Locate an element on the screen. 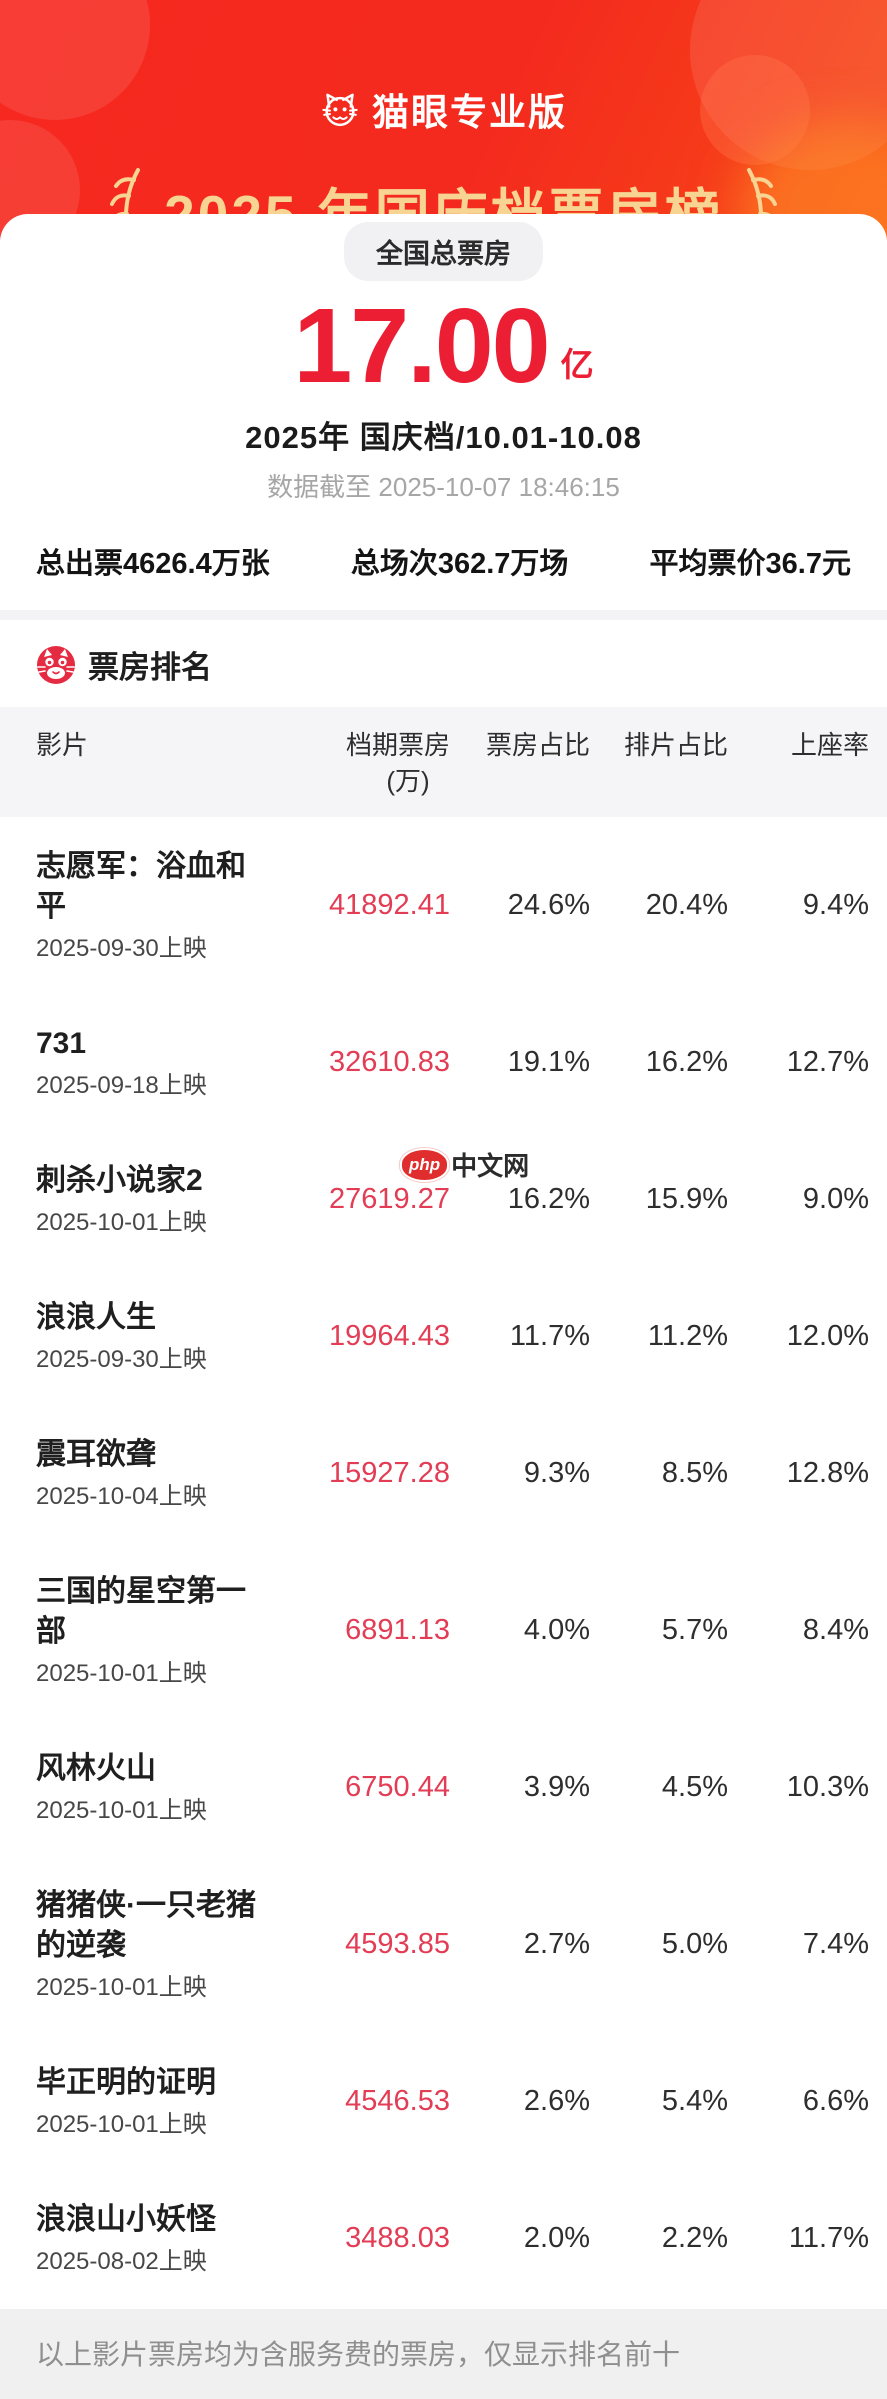 The image size is (887, 2399). stat-average-price: 平均票价36.7元 is located at coordinates (750, 561).